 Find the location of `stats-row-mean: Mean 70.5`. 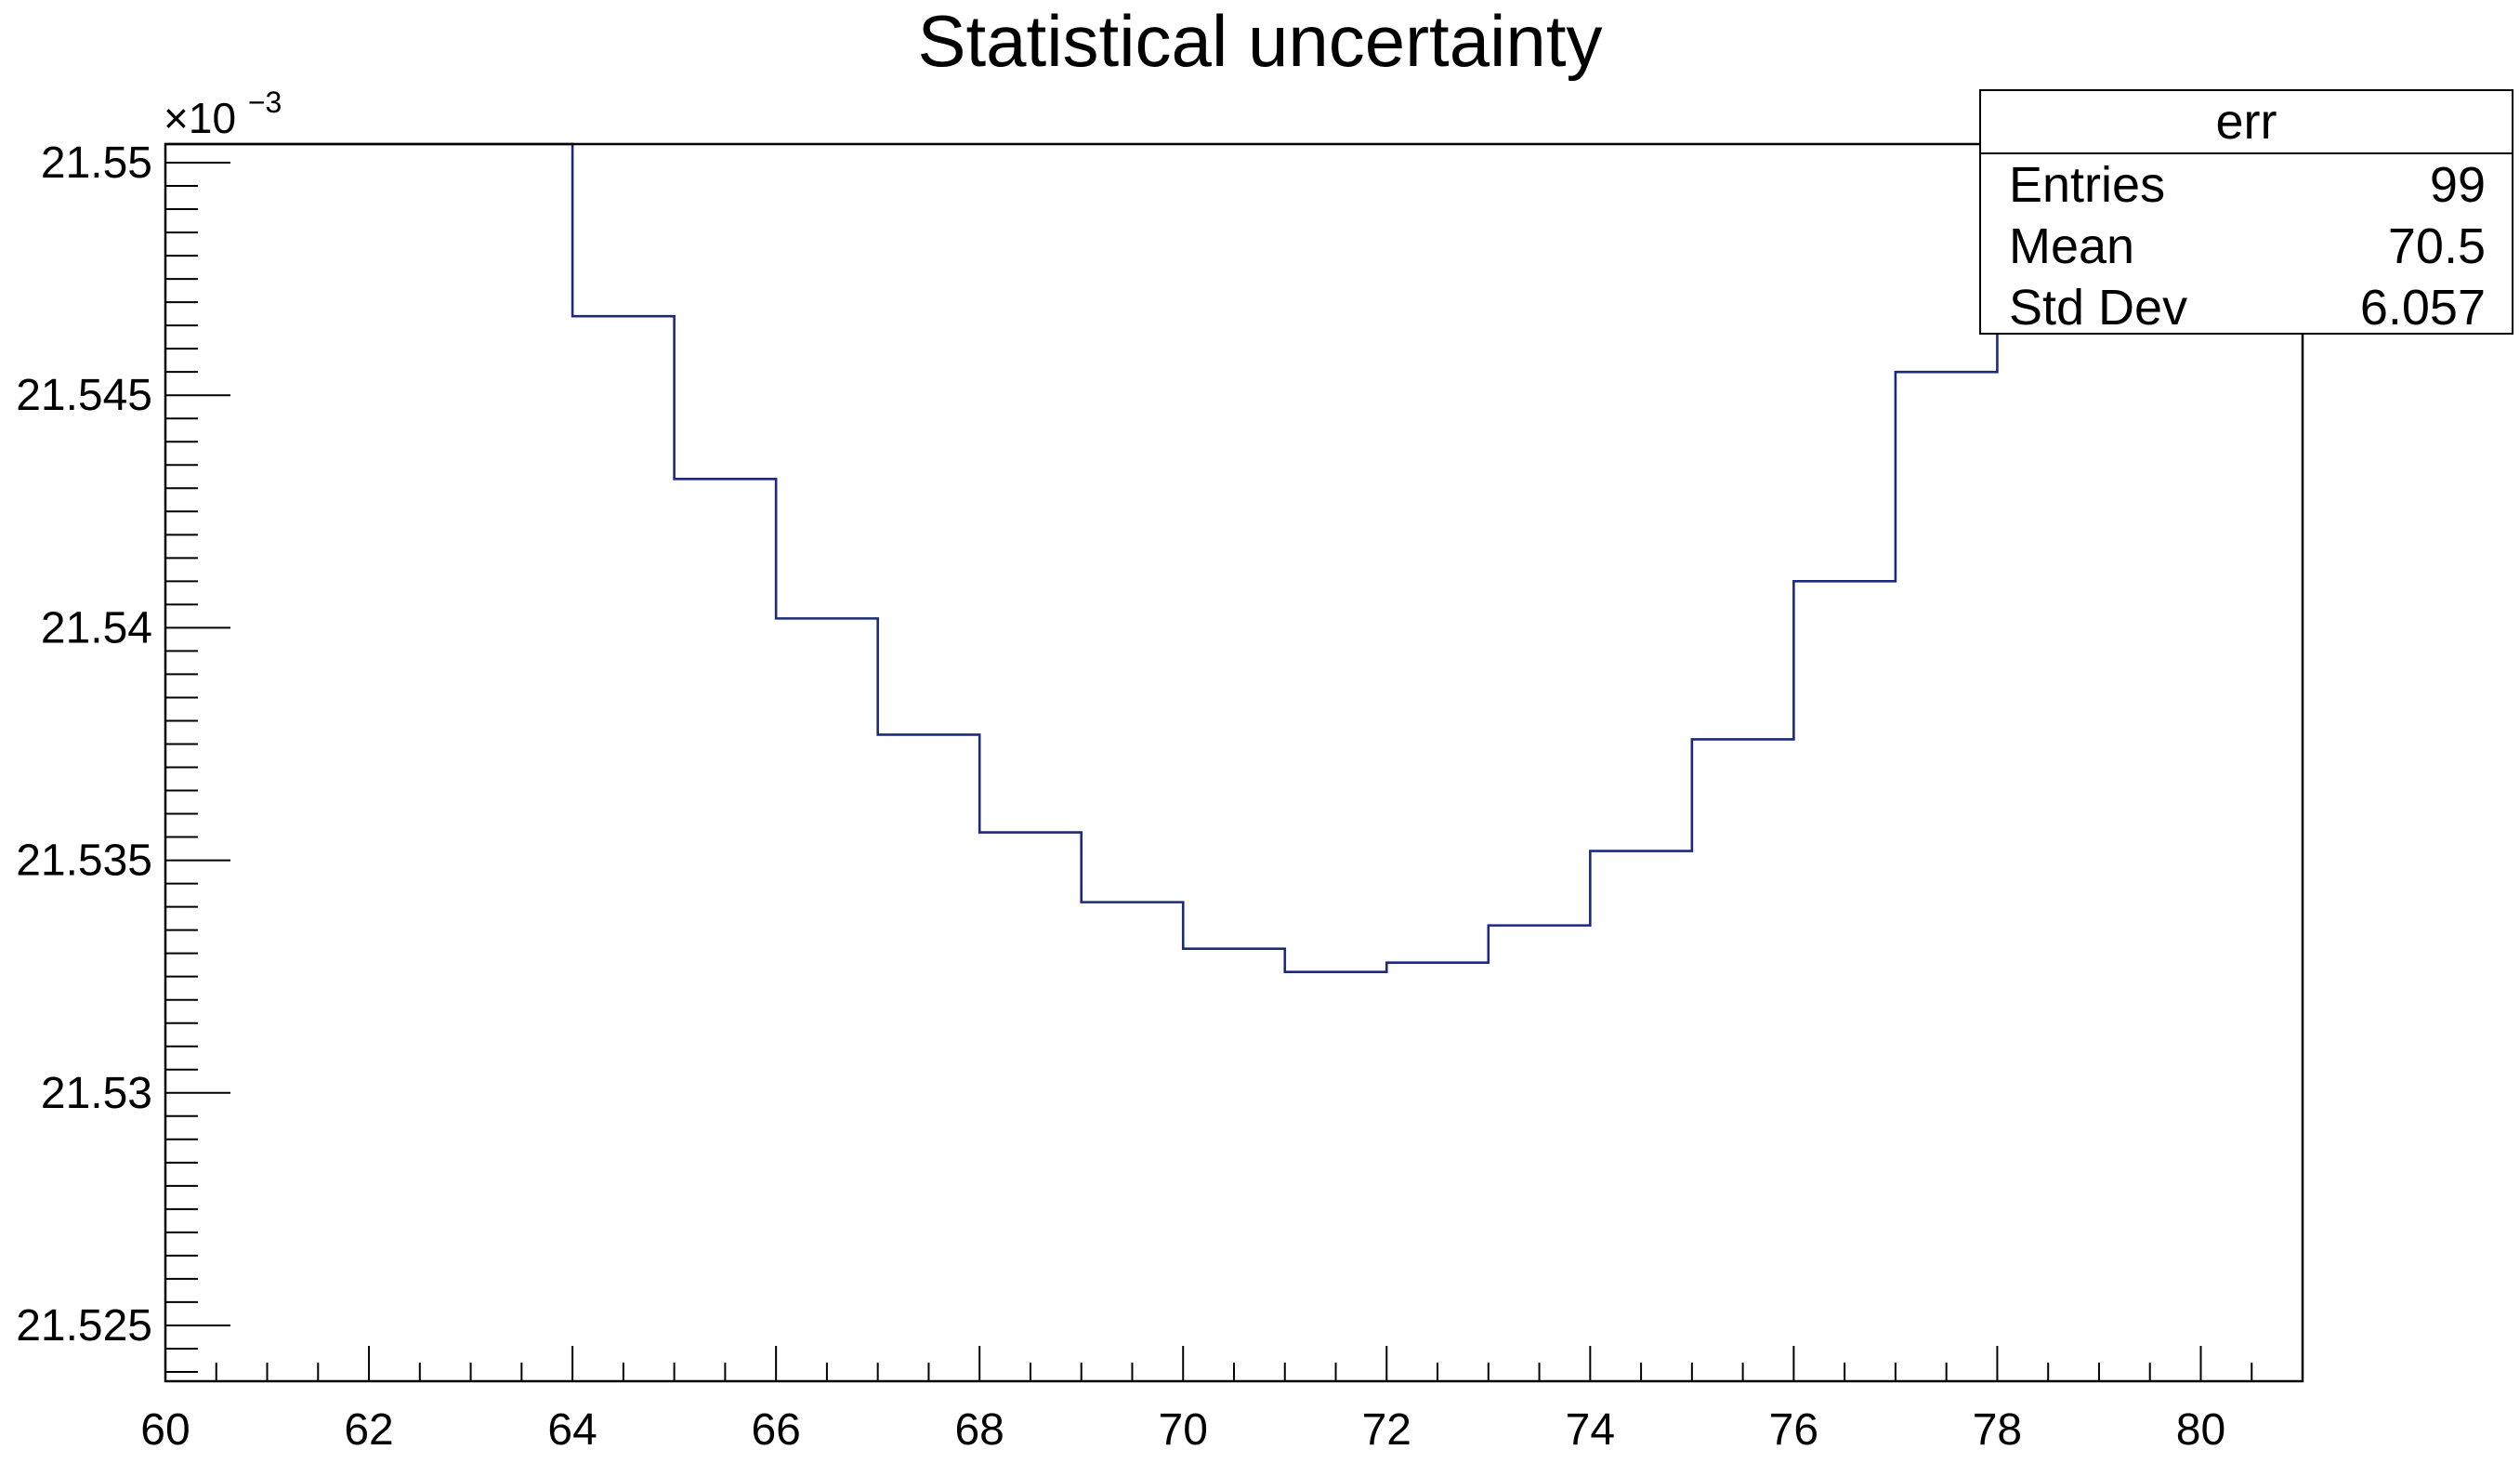

stats-row-mean: Mean 70.5 is located at coordinates (2246, 246).